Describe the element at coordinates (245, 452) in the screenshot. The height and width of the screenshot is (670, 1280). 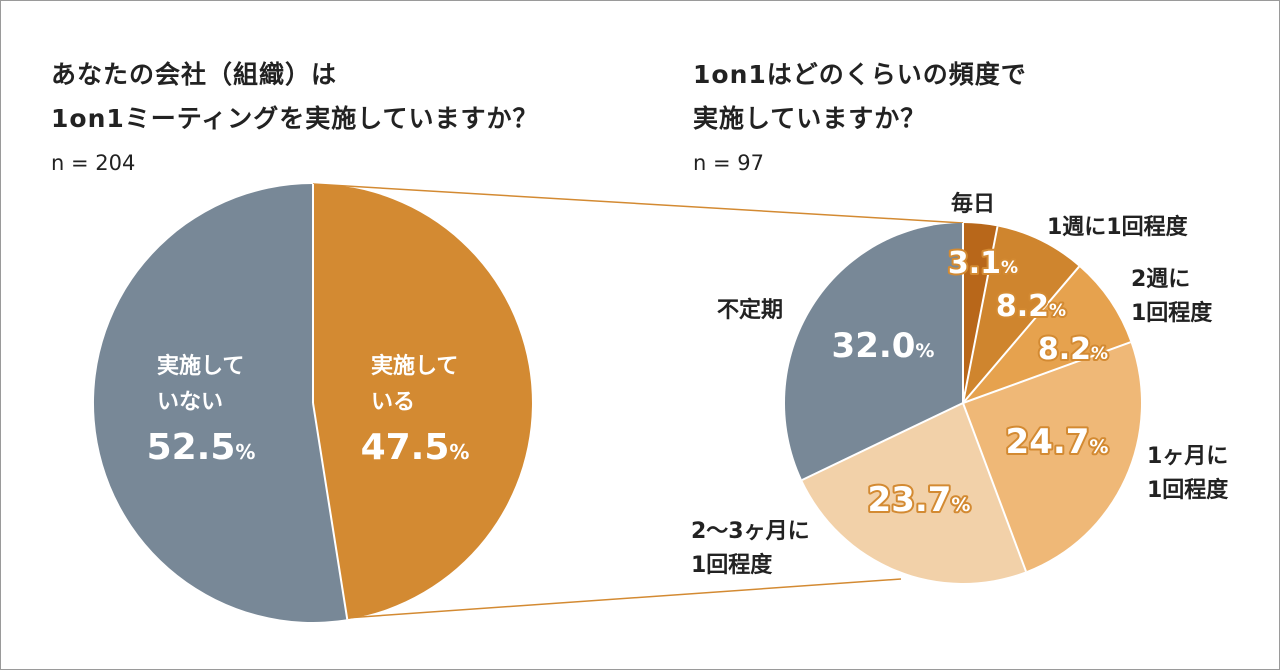
I see `left-value-not-doing-percent-sign: %` at that location.